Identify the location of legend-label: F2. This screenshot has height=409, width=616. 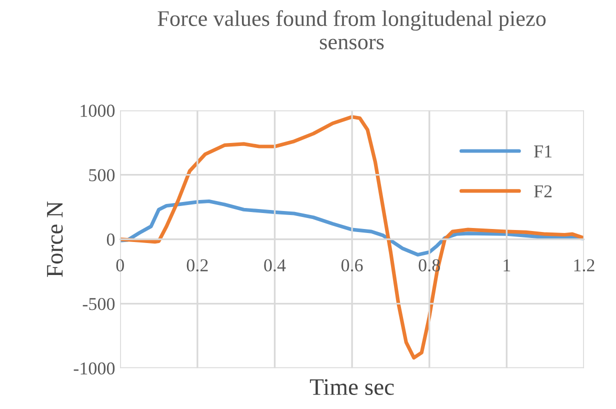
(543, 191).